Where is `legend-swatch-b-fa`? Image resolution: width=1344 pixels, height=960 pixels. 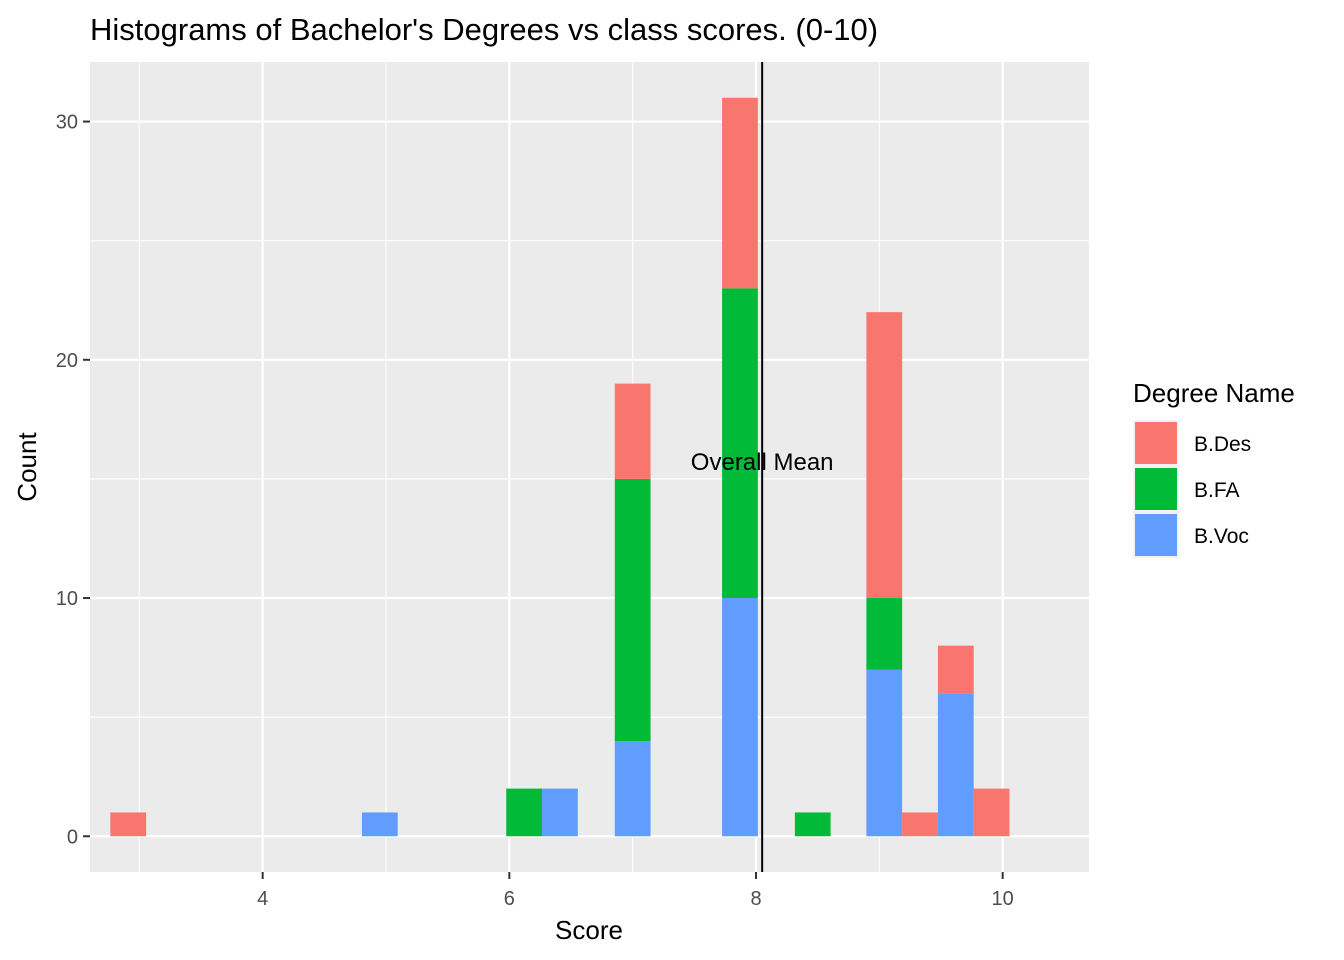
legend-swatch-b-fa is located at coordinates (1156, 489).